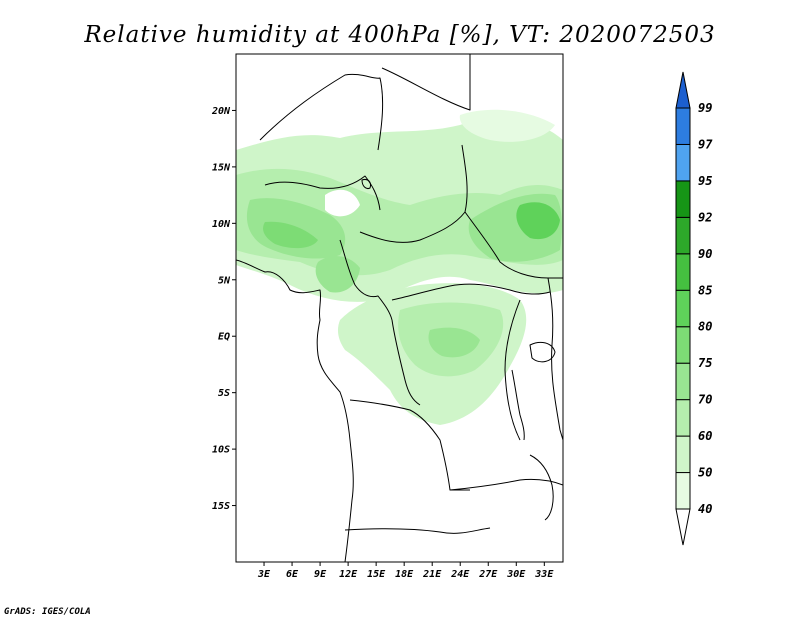 The image size is (800, 618). Describe the element at coordinates (705, 436) in the screenshot. I see `colorbar-level-label: 60` at that location.